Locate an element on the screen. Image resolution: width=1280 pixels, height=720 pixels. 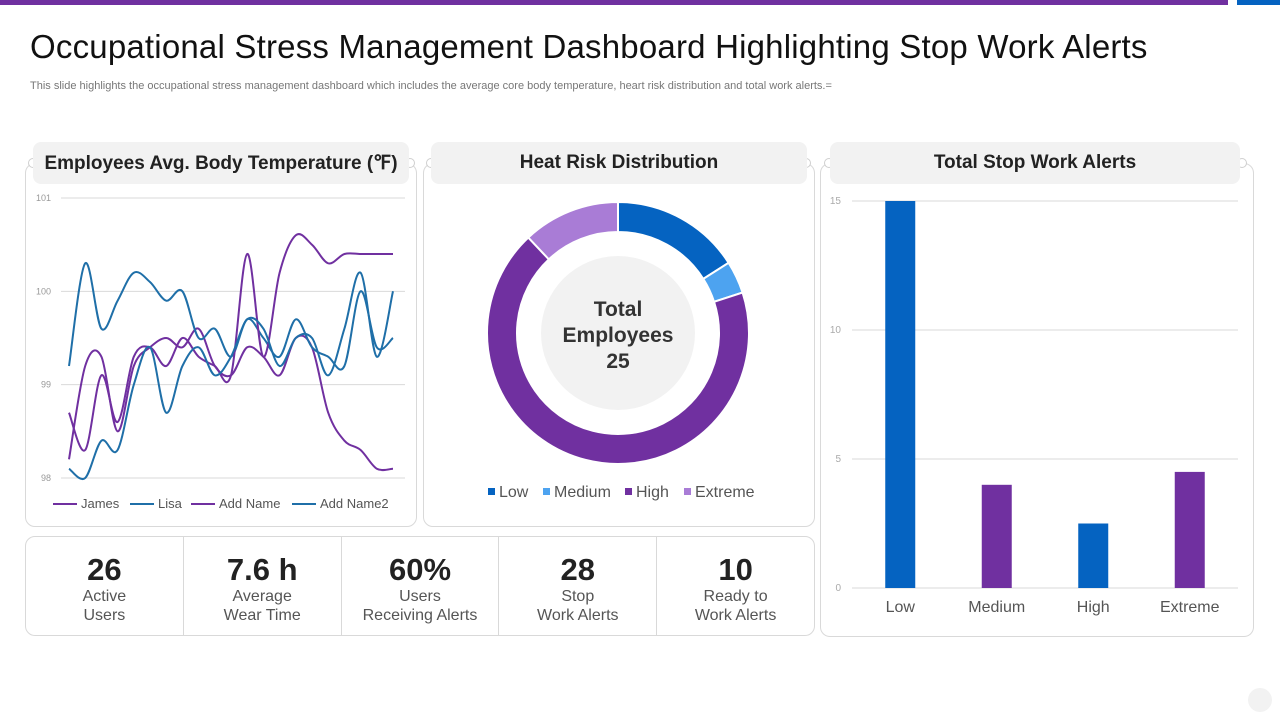
y-tick-label: 15 is located at coordinates (836, 201).